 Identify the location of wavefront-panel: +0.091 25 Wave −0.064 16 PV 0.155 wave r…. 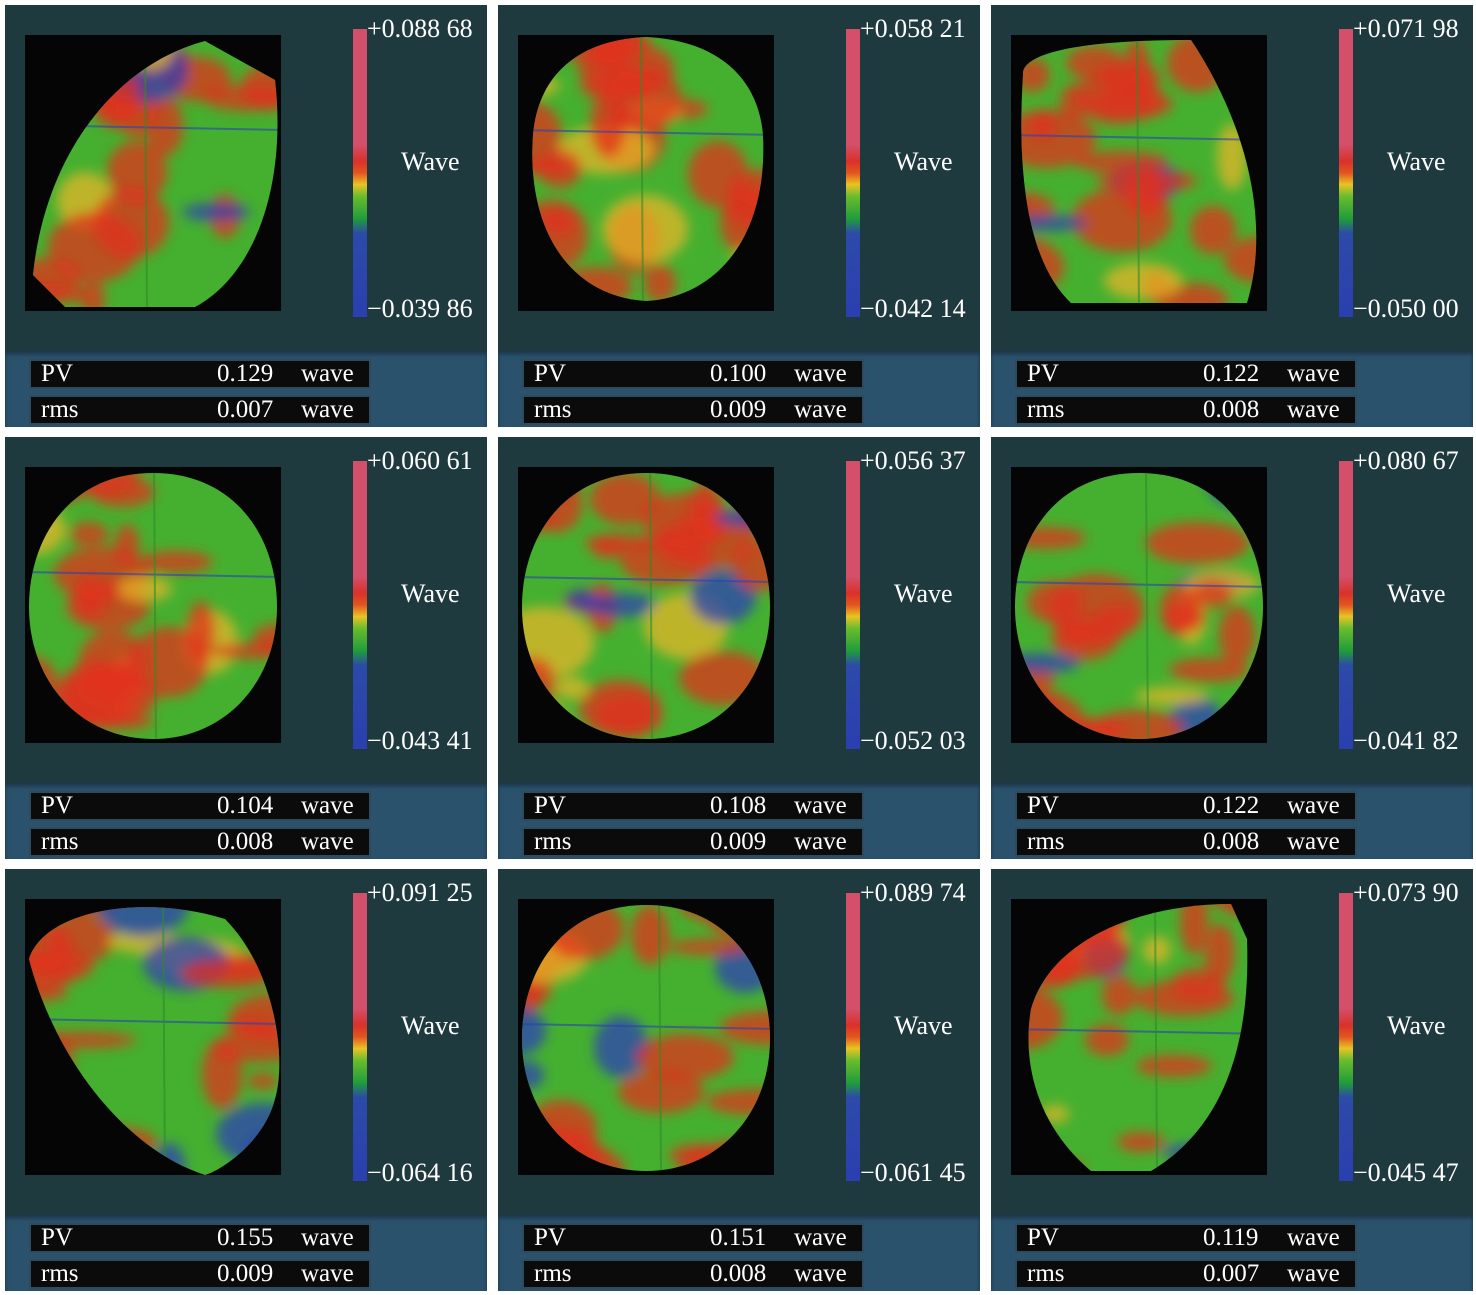
(246, 1080).